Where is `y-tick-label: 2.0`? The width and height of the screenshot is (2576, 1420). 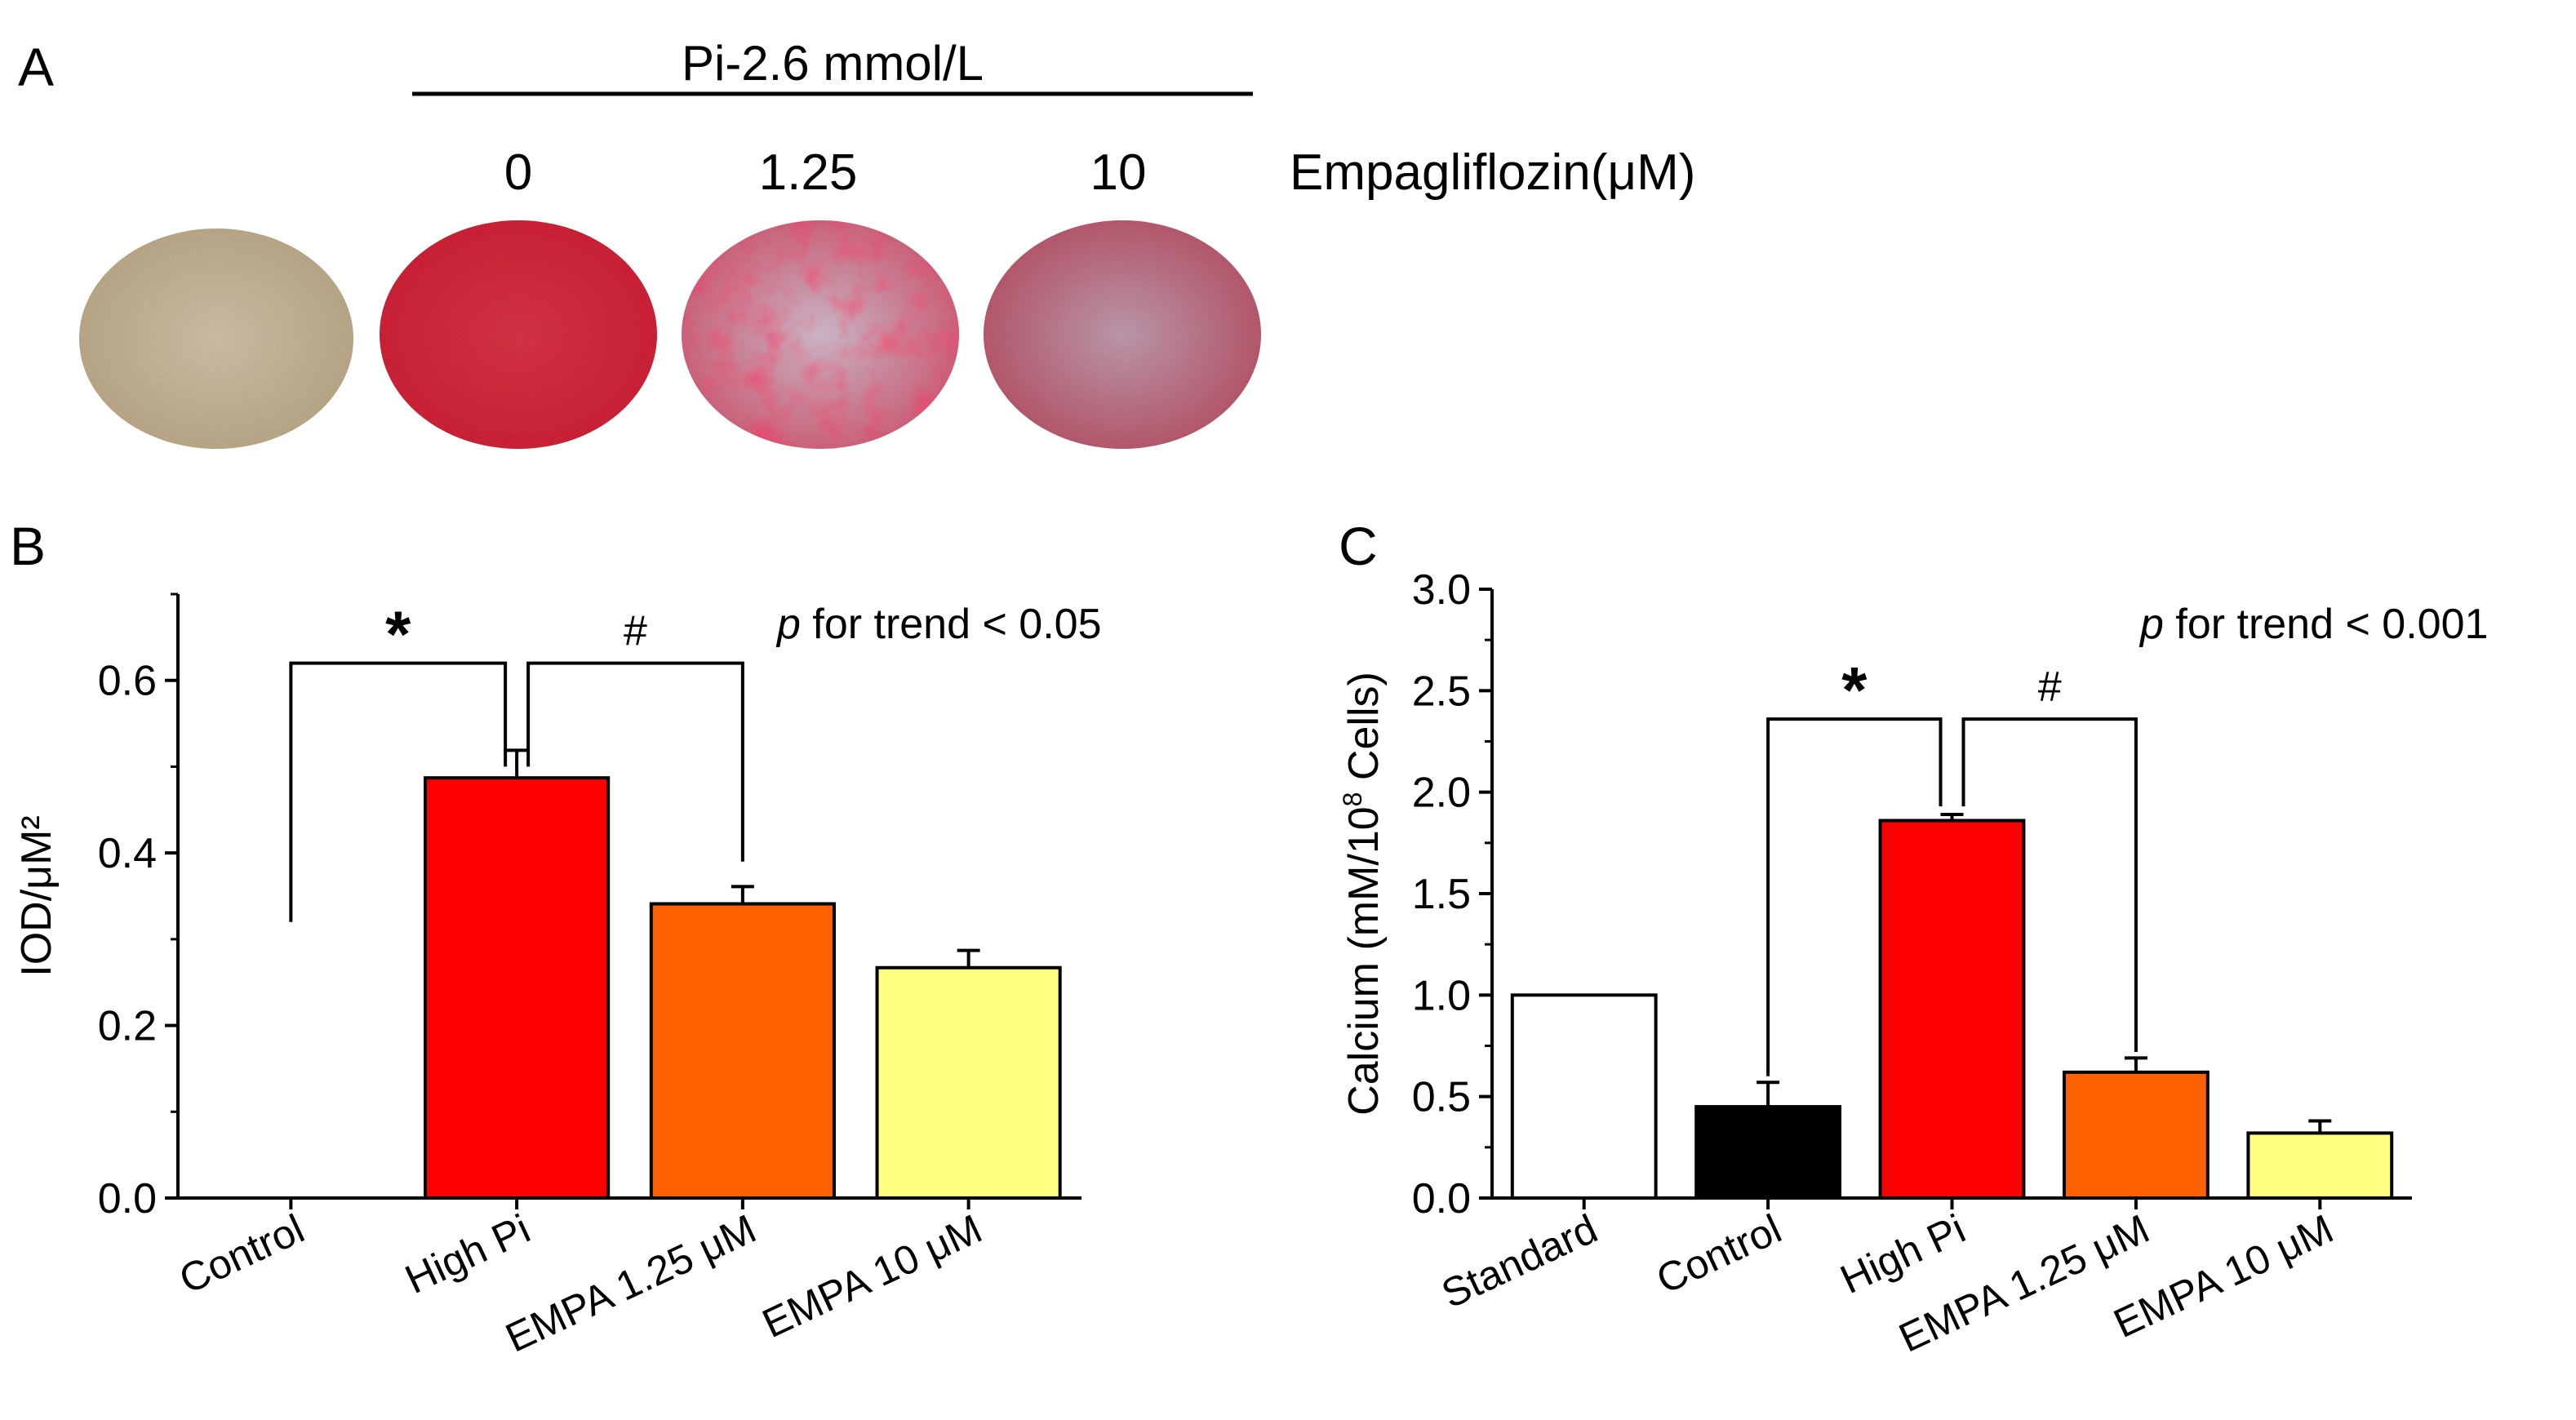 y-tick-label: 2.0 is located at coordinates (1441, 793).